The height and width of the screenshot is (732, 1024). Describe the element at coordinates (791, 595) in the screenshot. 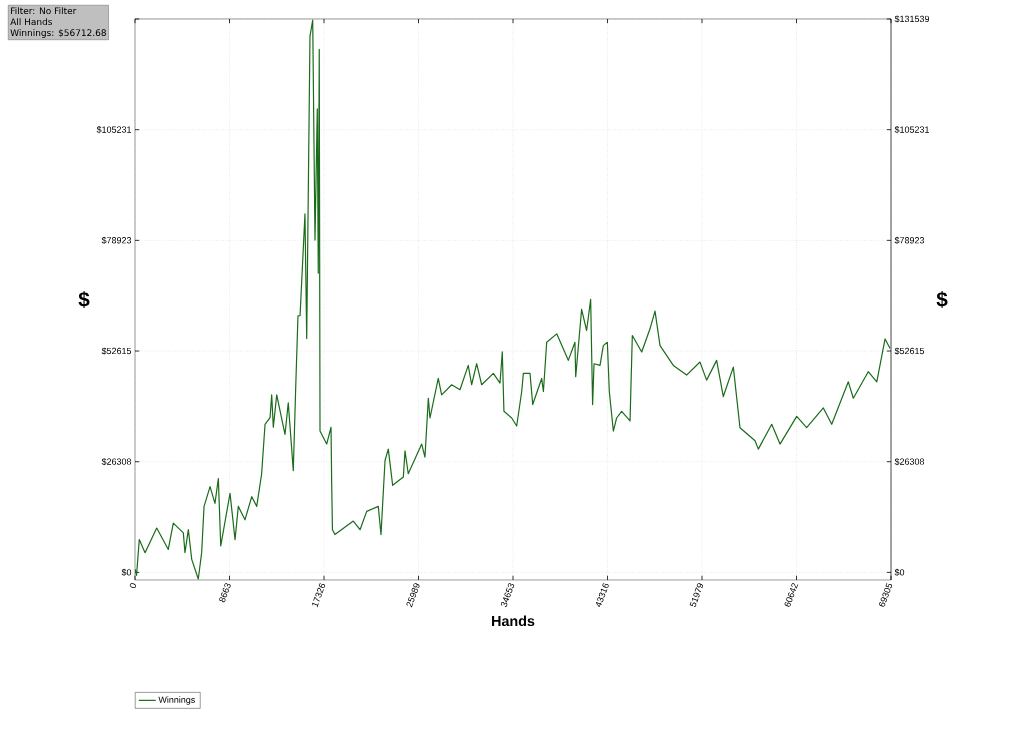

I see `x-tick-label: 60642` at that location.